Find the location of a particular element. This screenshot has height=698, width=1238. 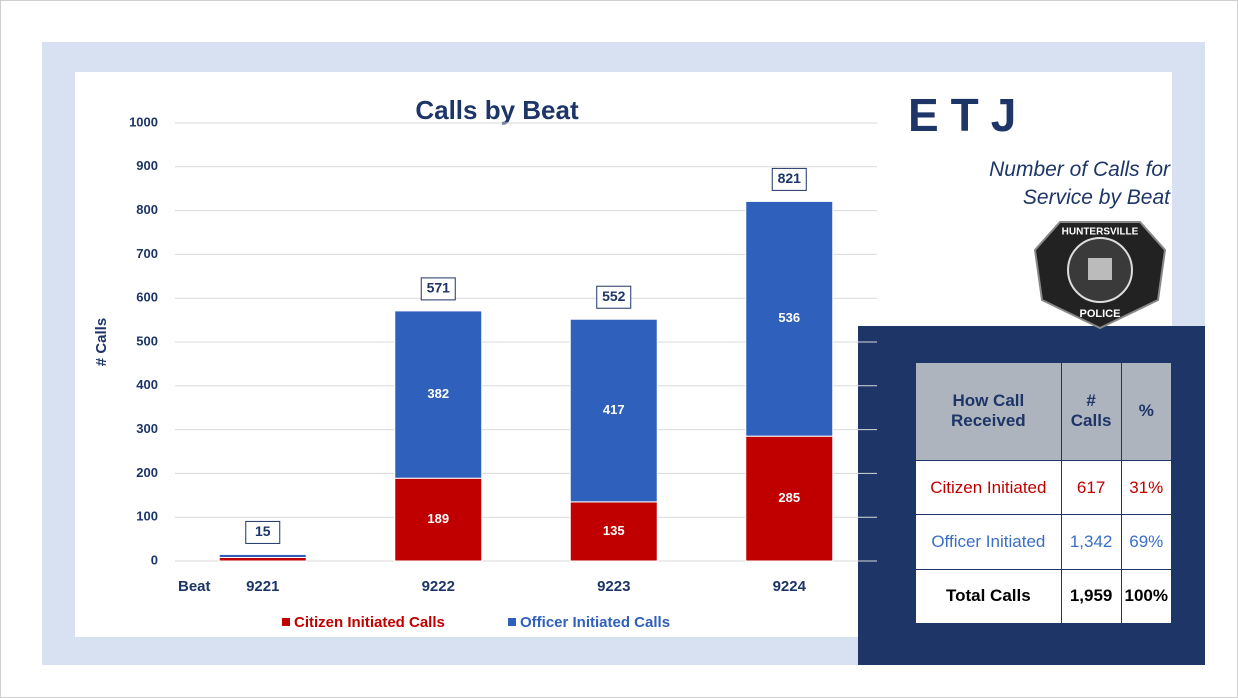

cell: 100% is located at coordinates (1146, 596).